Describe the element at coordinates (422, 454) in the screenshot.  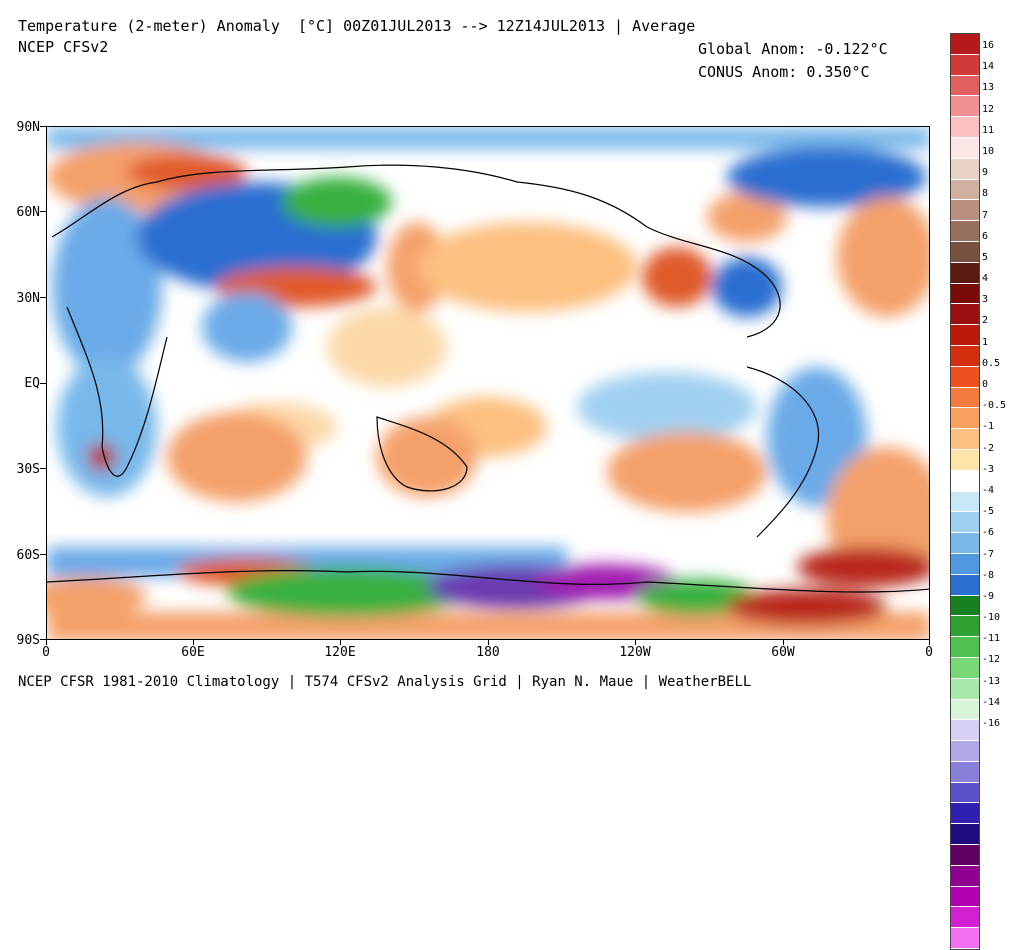
I see `australia-coastline` at that location.